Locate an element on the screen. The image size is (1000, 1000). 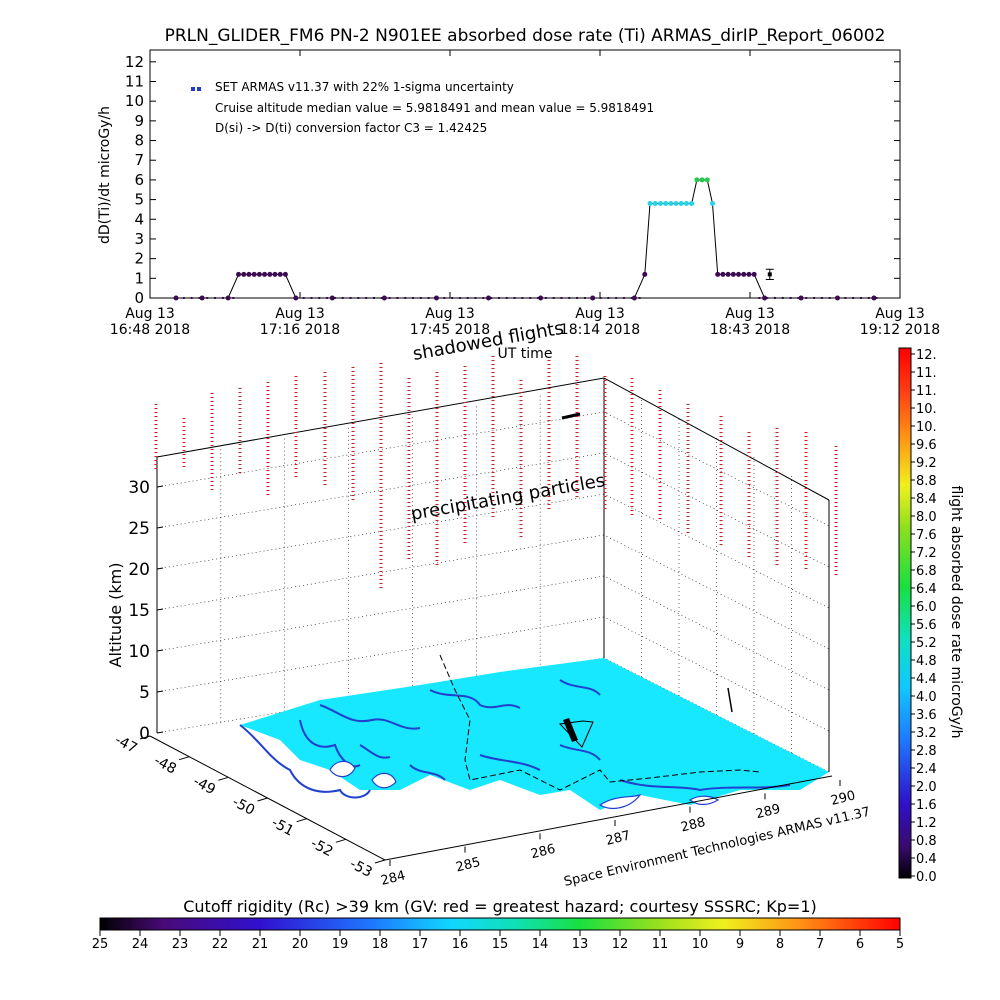
altitude-tick-label: 15 is located at coordinates (139, 611).